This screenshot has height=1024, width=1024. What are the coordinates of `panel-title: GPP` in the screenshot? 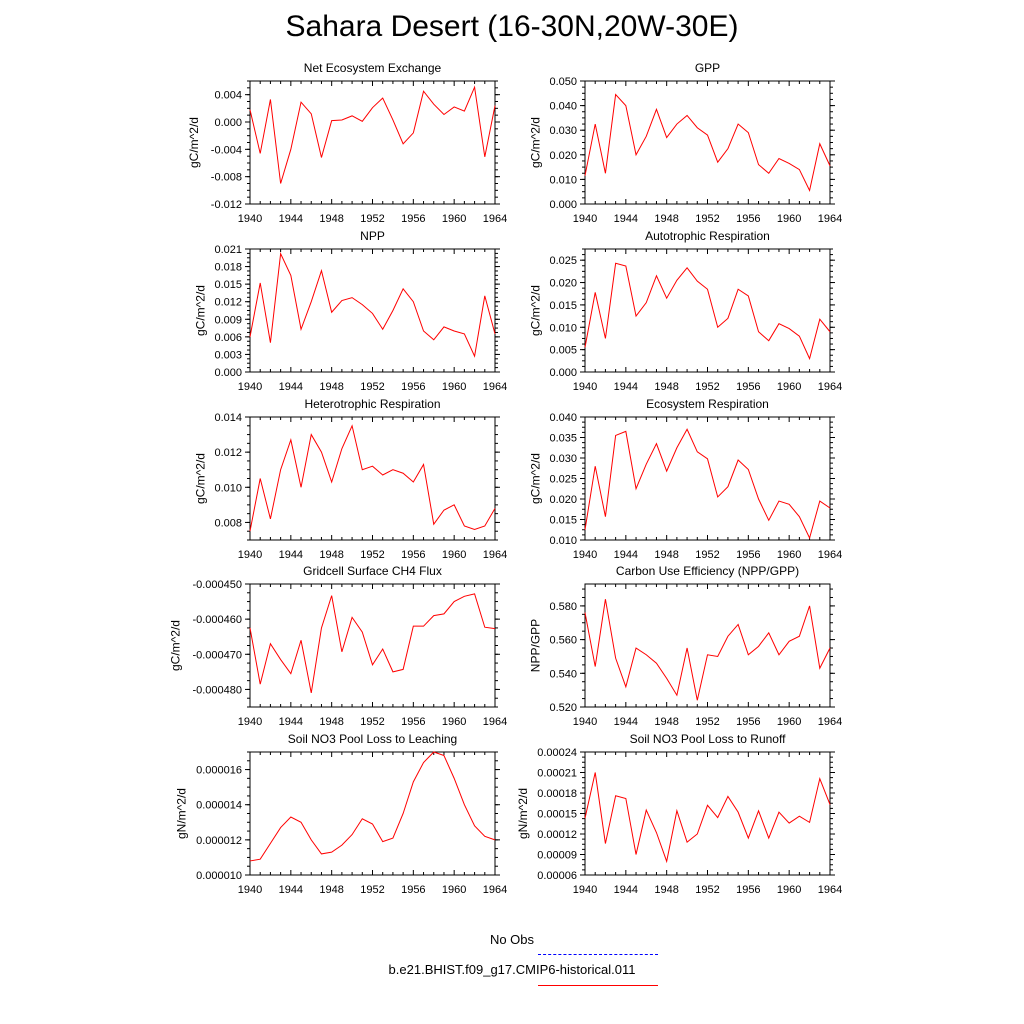 It's located at (707, 68).